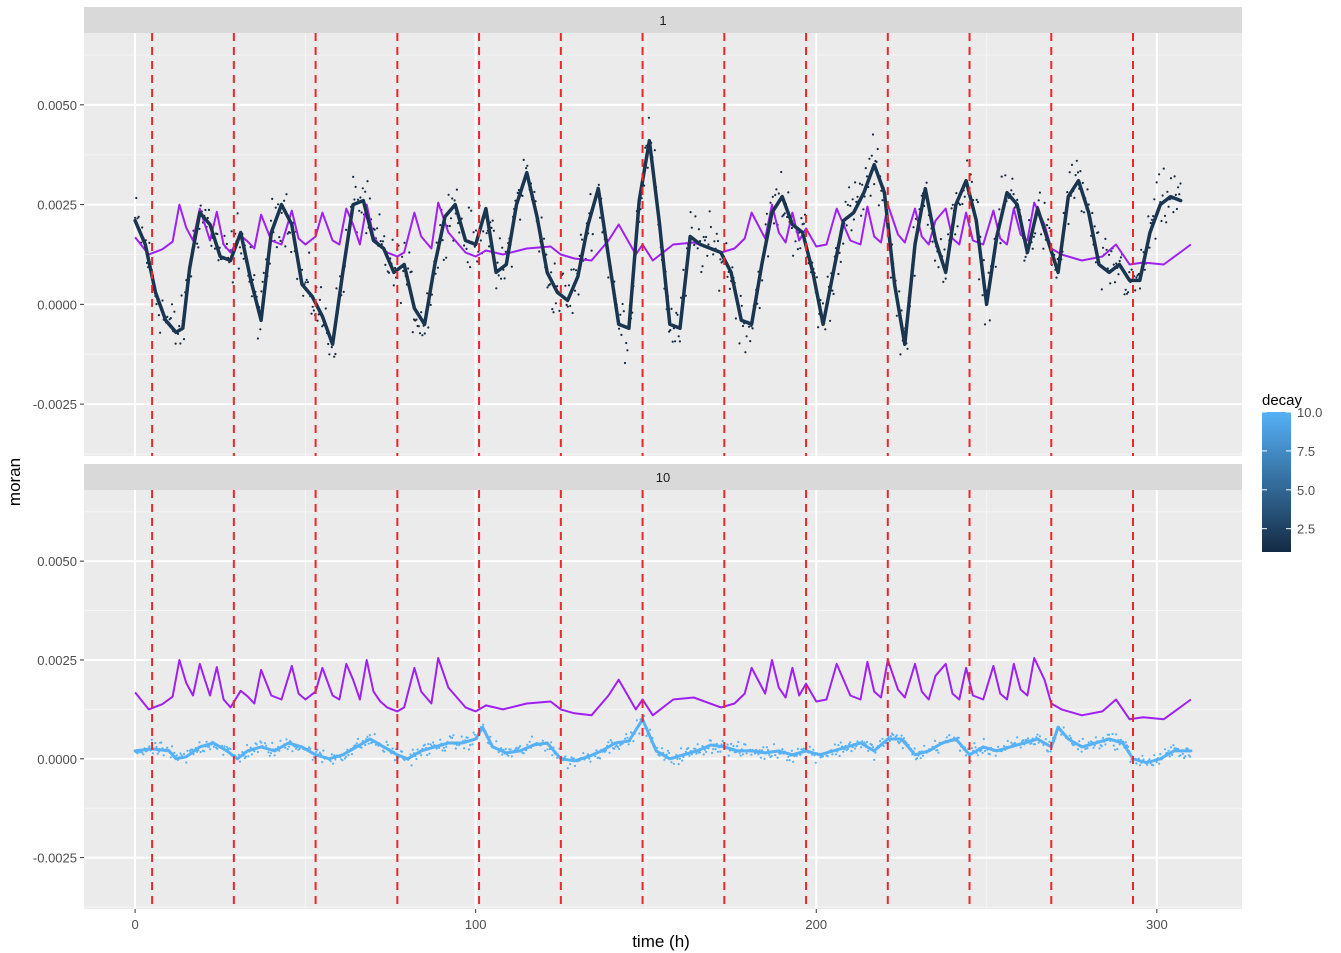 This screenshot has height=953, width=1341. What do you see at coordinates (1292, 472) in the screenshot?
I see `legend: decay 2.5 5.0 7.5 10.0` at bounding box center [1292, 472].